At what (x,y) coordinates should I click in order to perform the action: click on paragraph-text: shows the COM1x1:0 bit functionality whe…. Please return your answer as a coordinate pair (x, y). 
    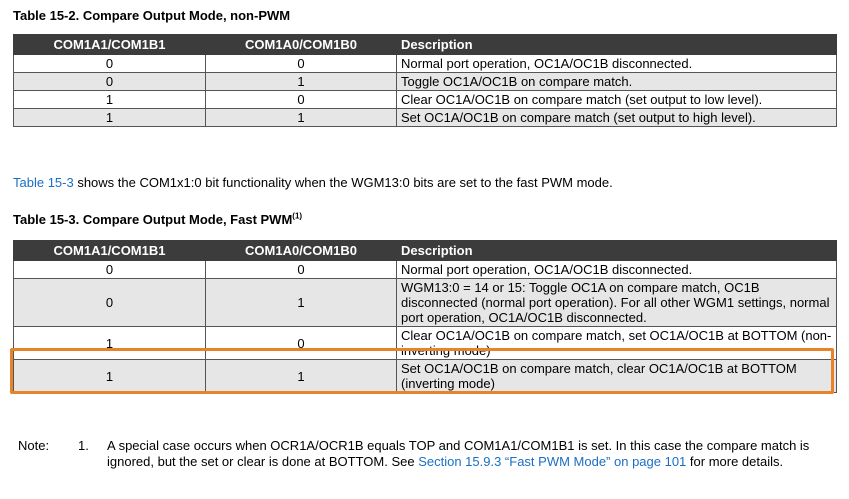
    Looking at the image, I should click on (343, 182).